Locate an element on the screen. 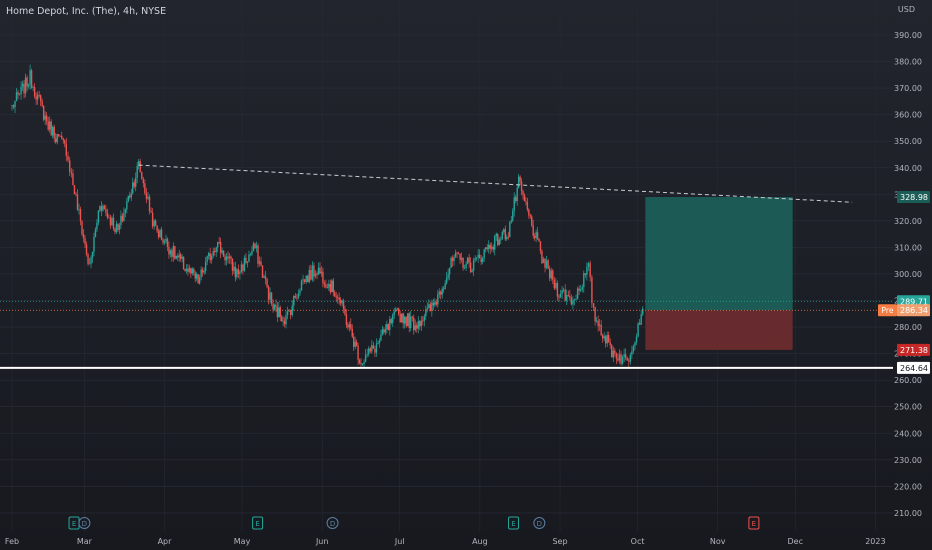  symbol-title: Home Depot, Inc. (The), 4h, NYSE is located at coordinates (86, 11).